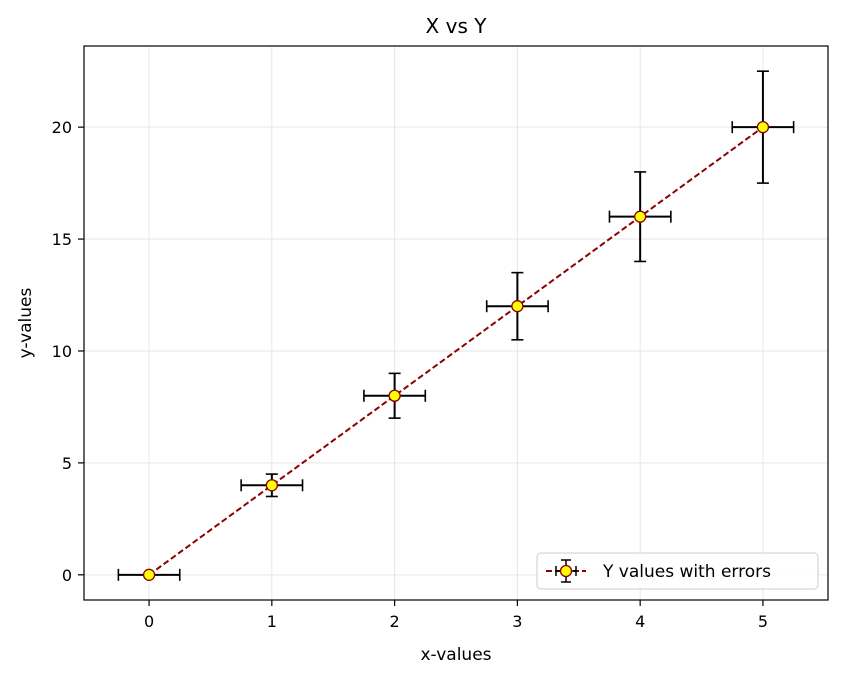 Image resolution: width=843 pixels, height=682 pixels. Describe the element at coordinates (763, 621) in the screenshot. I see `x-tick-label: 5` at that location.